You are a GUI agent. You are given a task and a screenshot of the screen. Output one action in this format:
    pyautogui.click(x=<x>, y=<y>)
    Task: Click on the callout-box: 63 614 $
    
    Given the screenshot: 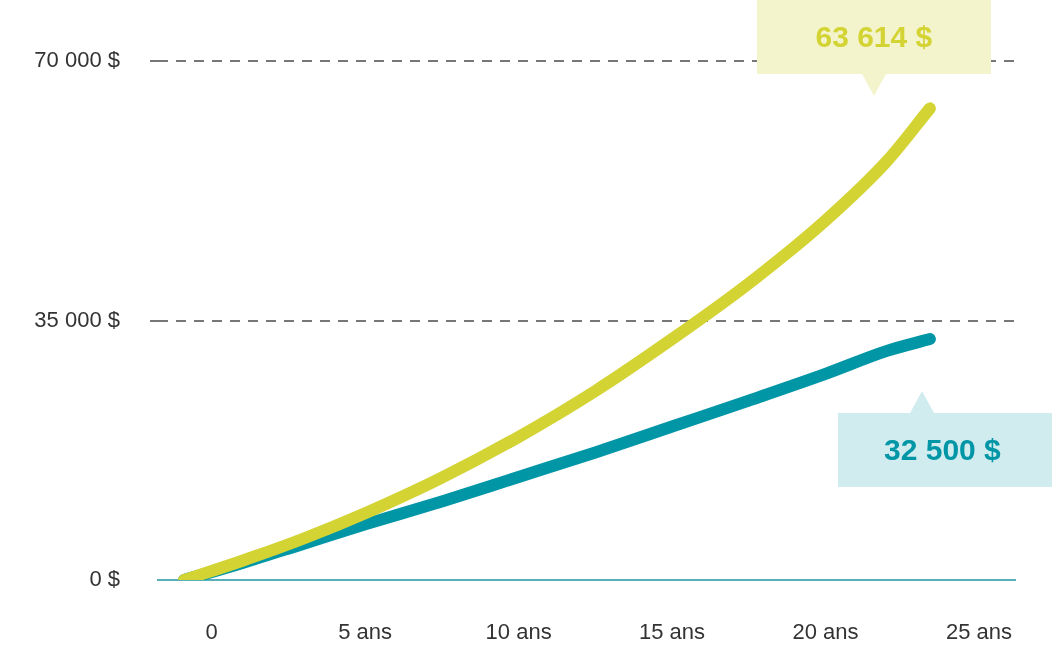 What is the action you would take?
    pyautogui.click(x=873, y=37)
    